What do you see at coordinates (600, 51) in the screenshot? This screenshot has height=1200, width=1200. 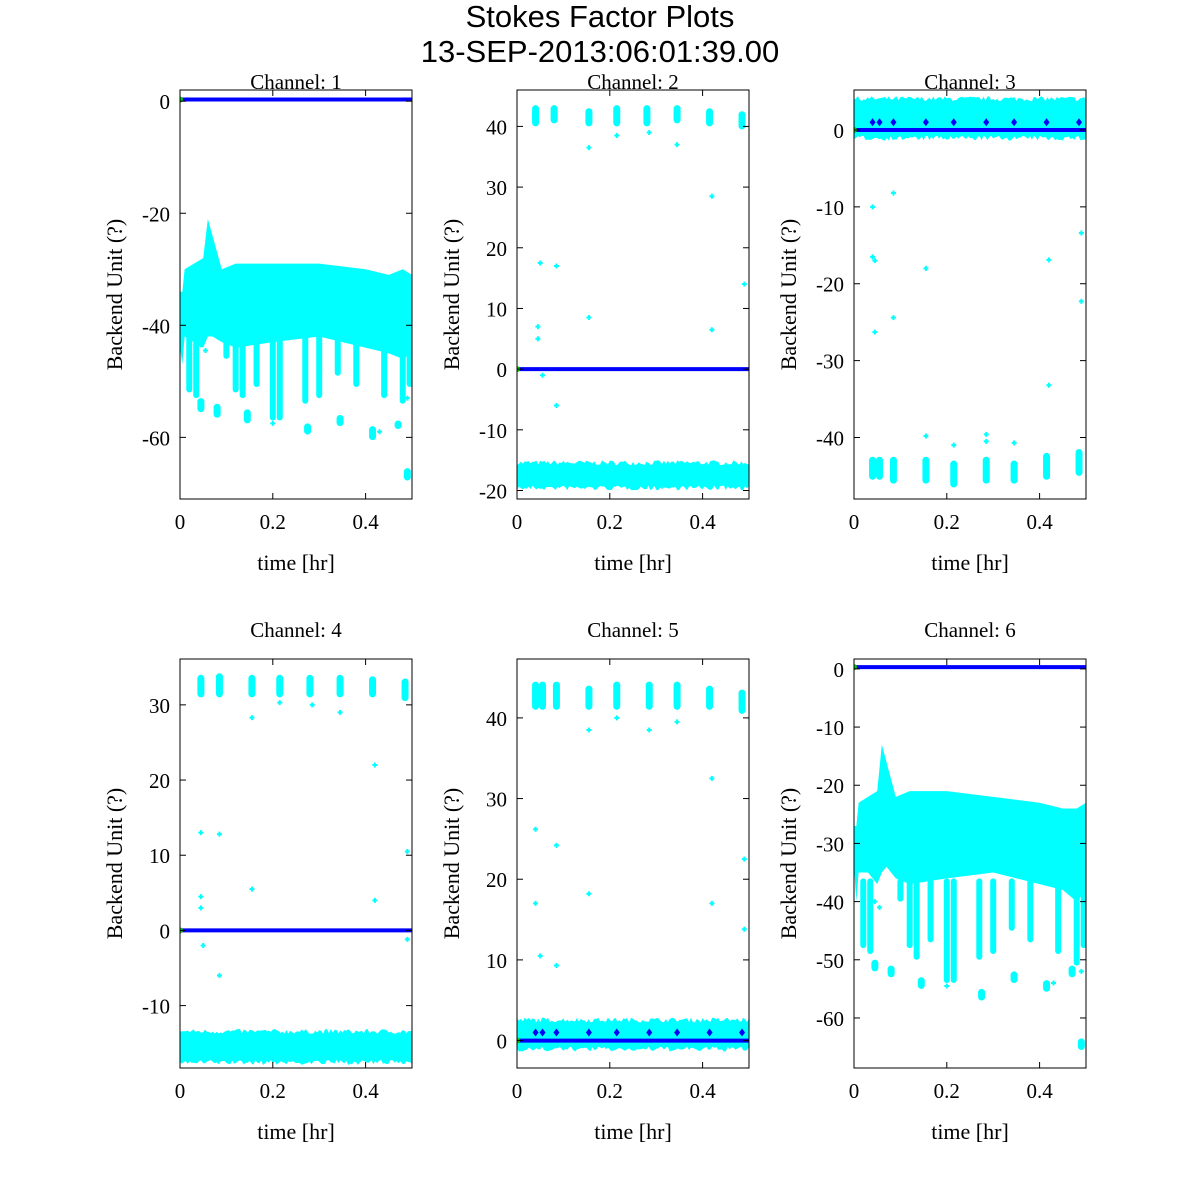 I see `figure-subtitle: 13-SEP-2013:06:01:39.00` at bounding box center [600, 51].